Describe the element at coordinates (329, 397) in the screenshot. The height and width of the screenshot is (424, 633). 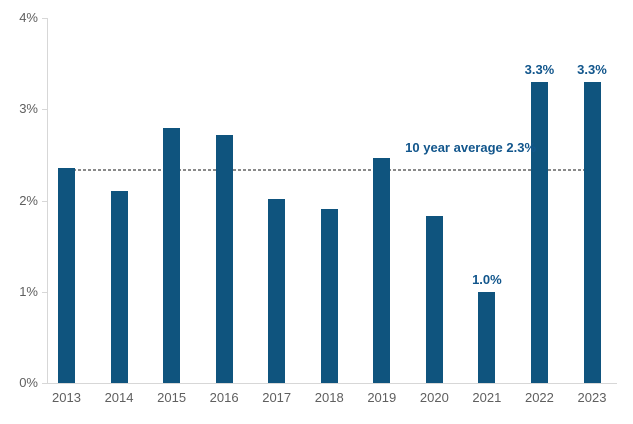
I see `x-axis-tick-label: 2018` at that location.